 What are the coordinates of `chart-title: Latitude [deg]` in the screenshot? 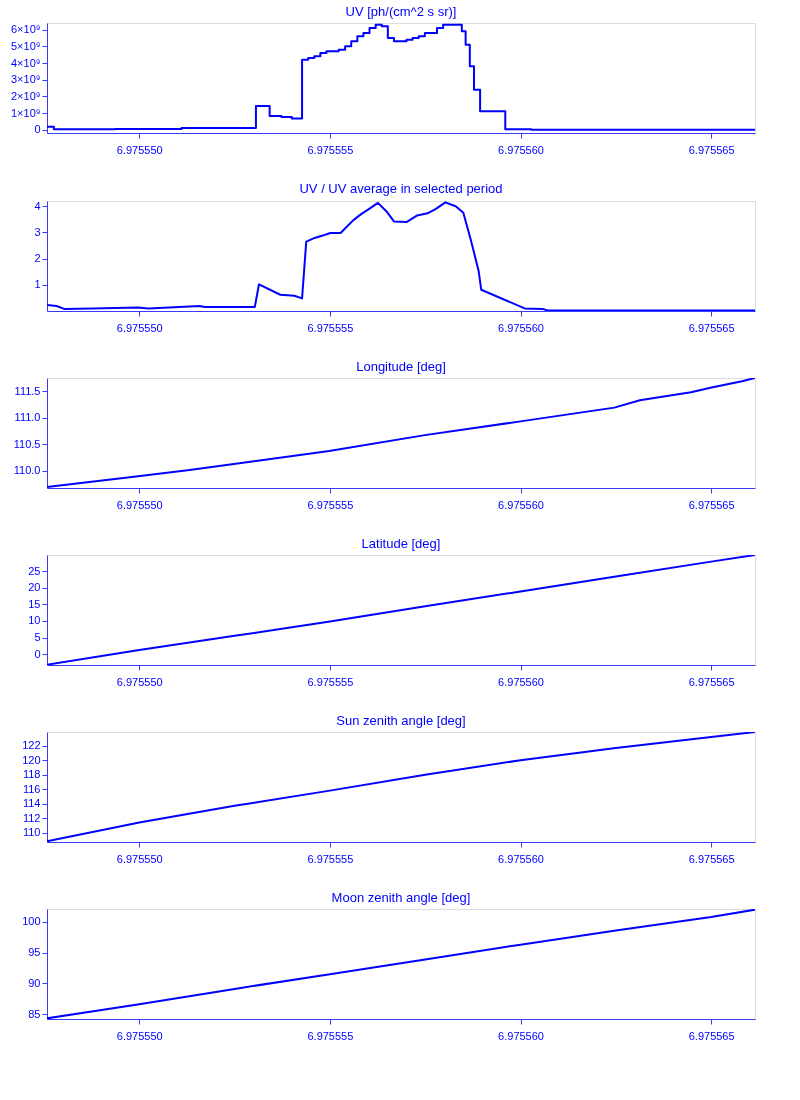 It's located at (401, 543).